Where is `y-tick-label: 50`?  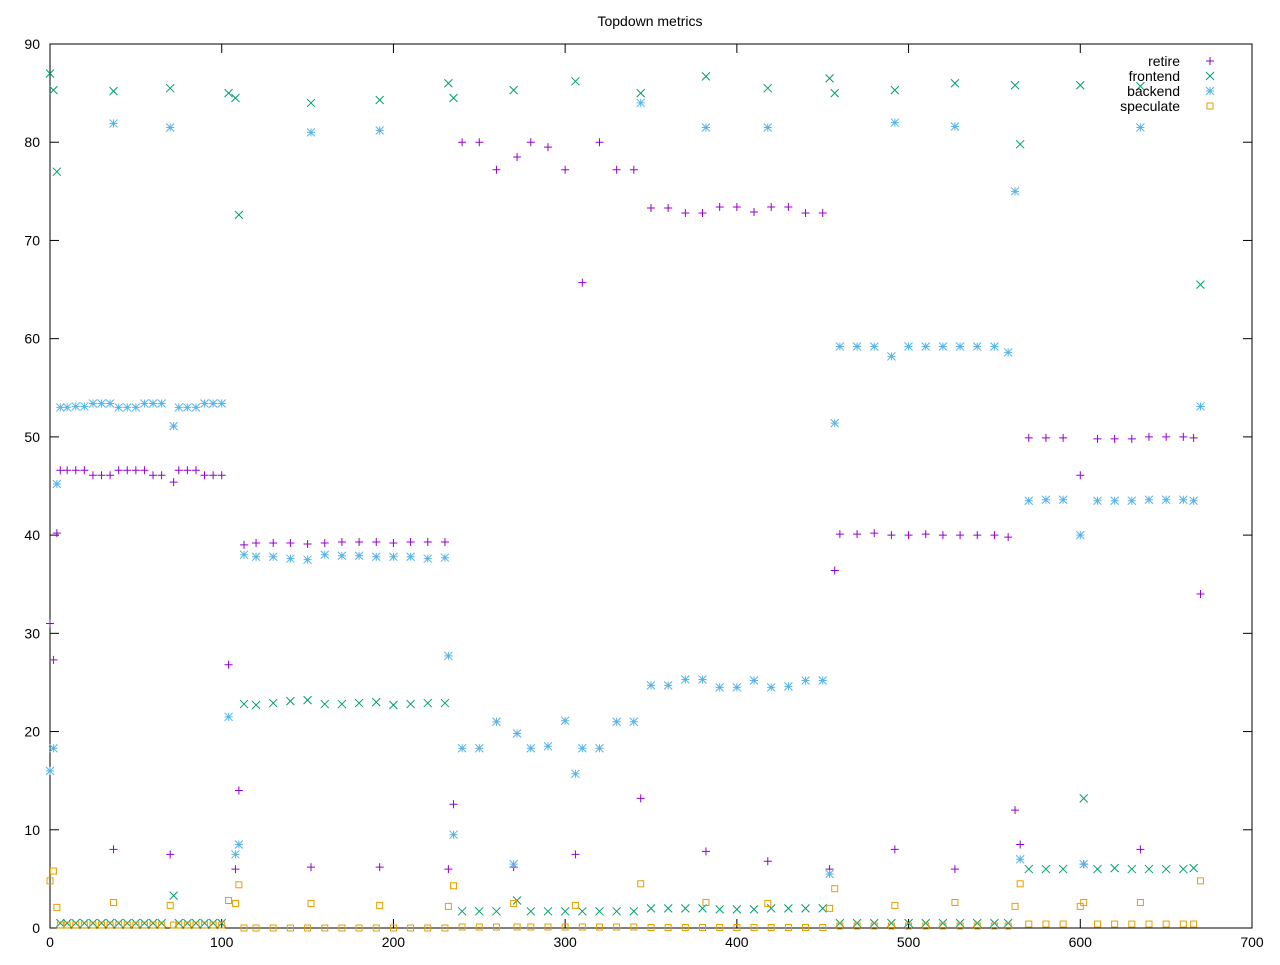 y-tick-label: 50 is located at coordinates (32, 437).